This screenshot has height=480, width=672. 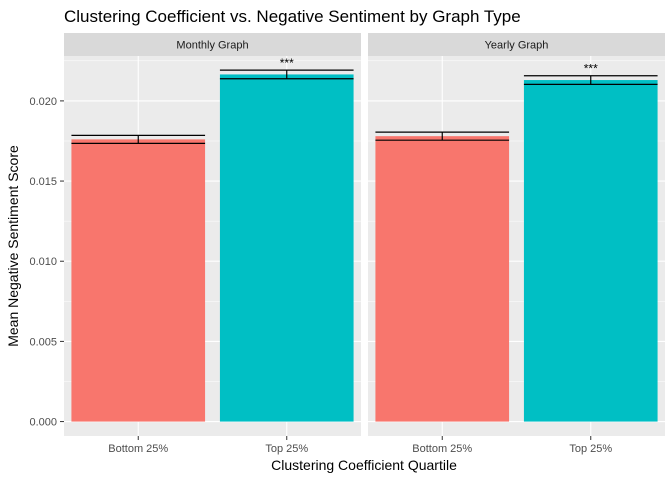 What do you see at coordinates (43, 342) in the screenshot?
I see `y-tick-label: 0.005` at bounding box center [43, 342].